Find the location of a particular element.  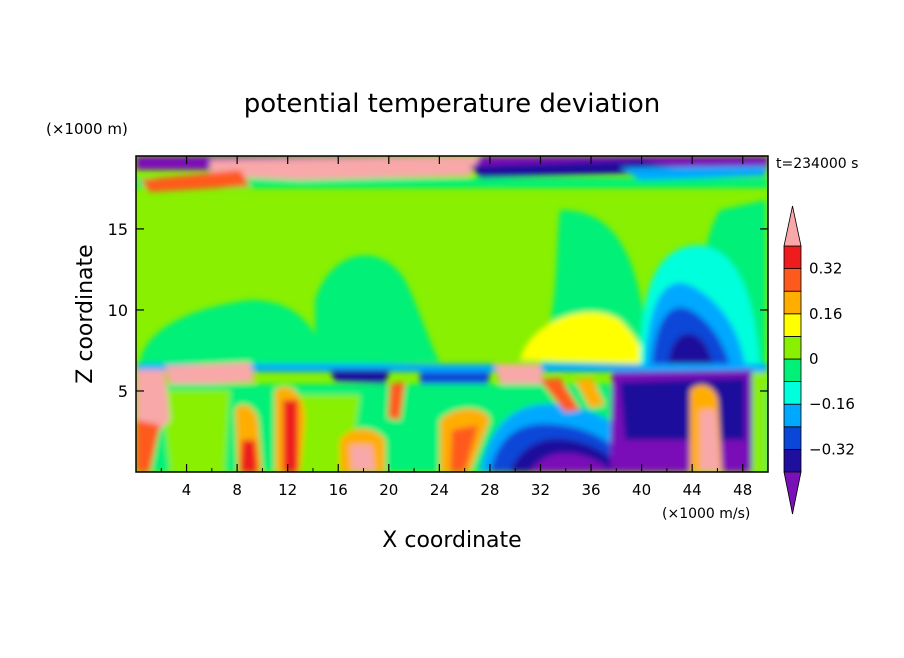

colorbar: 0.32 0.16 0 −0.16 −0.32 is located at coordinates (819, 360).